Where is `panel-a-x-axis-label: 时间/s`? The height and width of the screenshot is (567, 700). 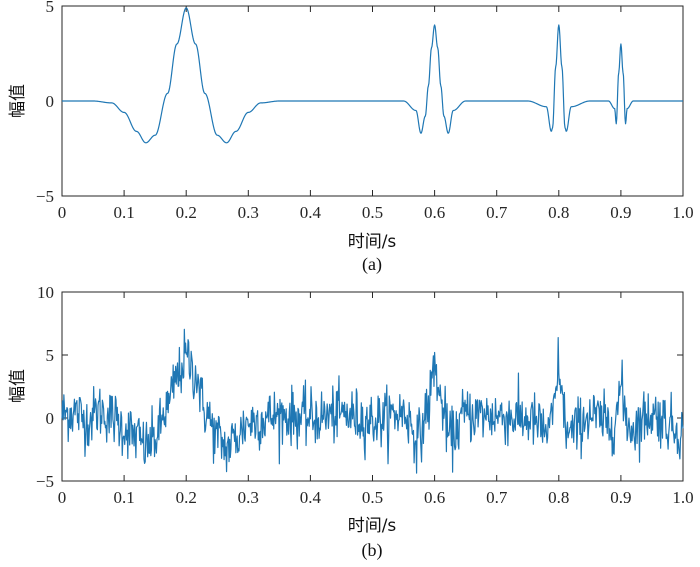 panel-a-x-axis-label: 时间/s is located at coordinates (372, 242).